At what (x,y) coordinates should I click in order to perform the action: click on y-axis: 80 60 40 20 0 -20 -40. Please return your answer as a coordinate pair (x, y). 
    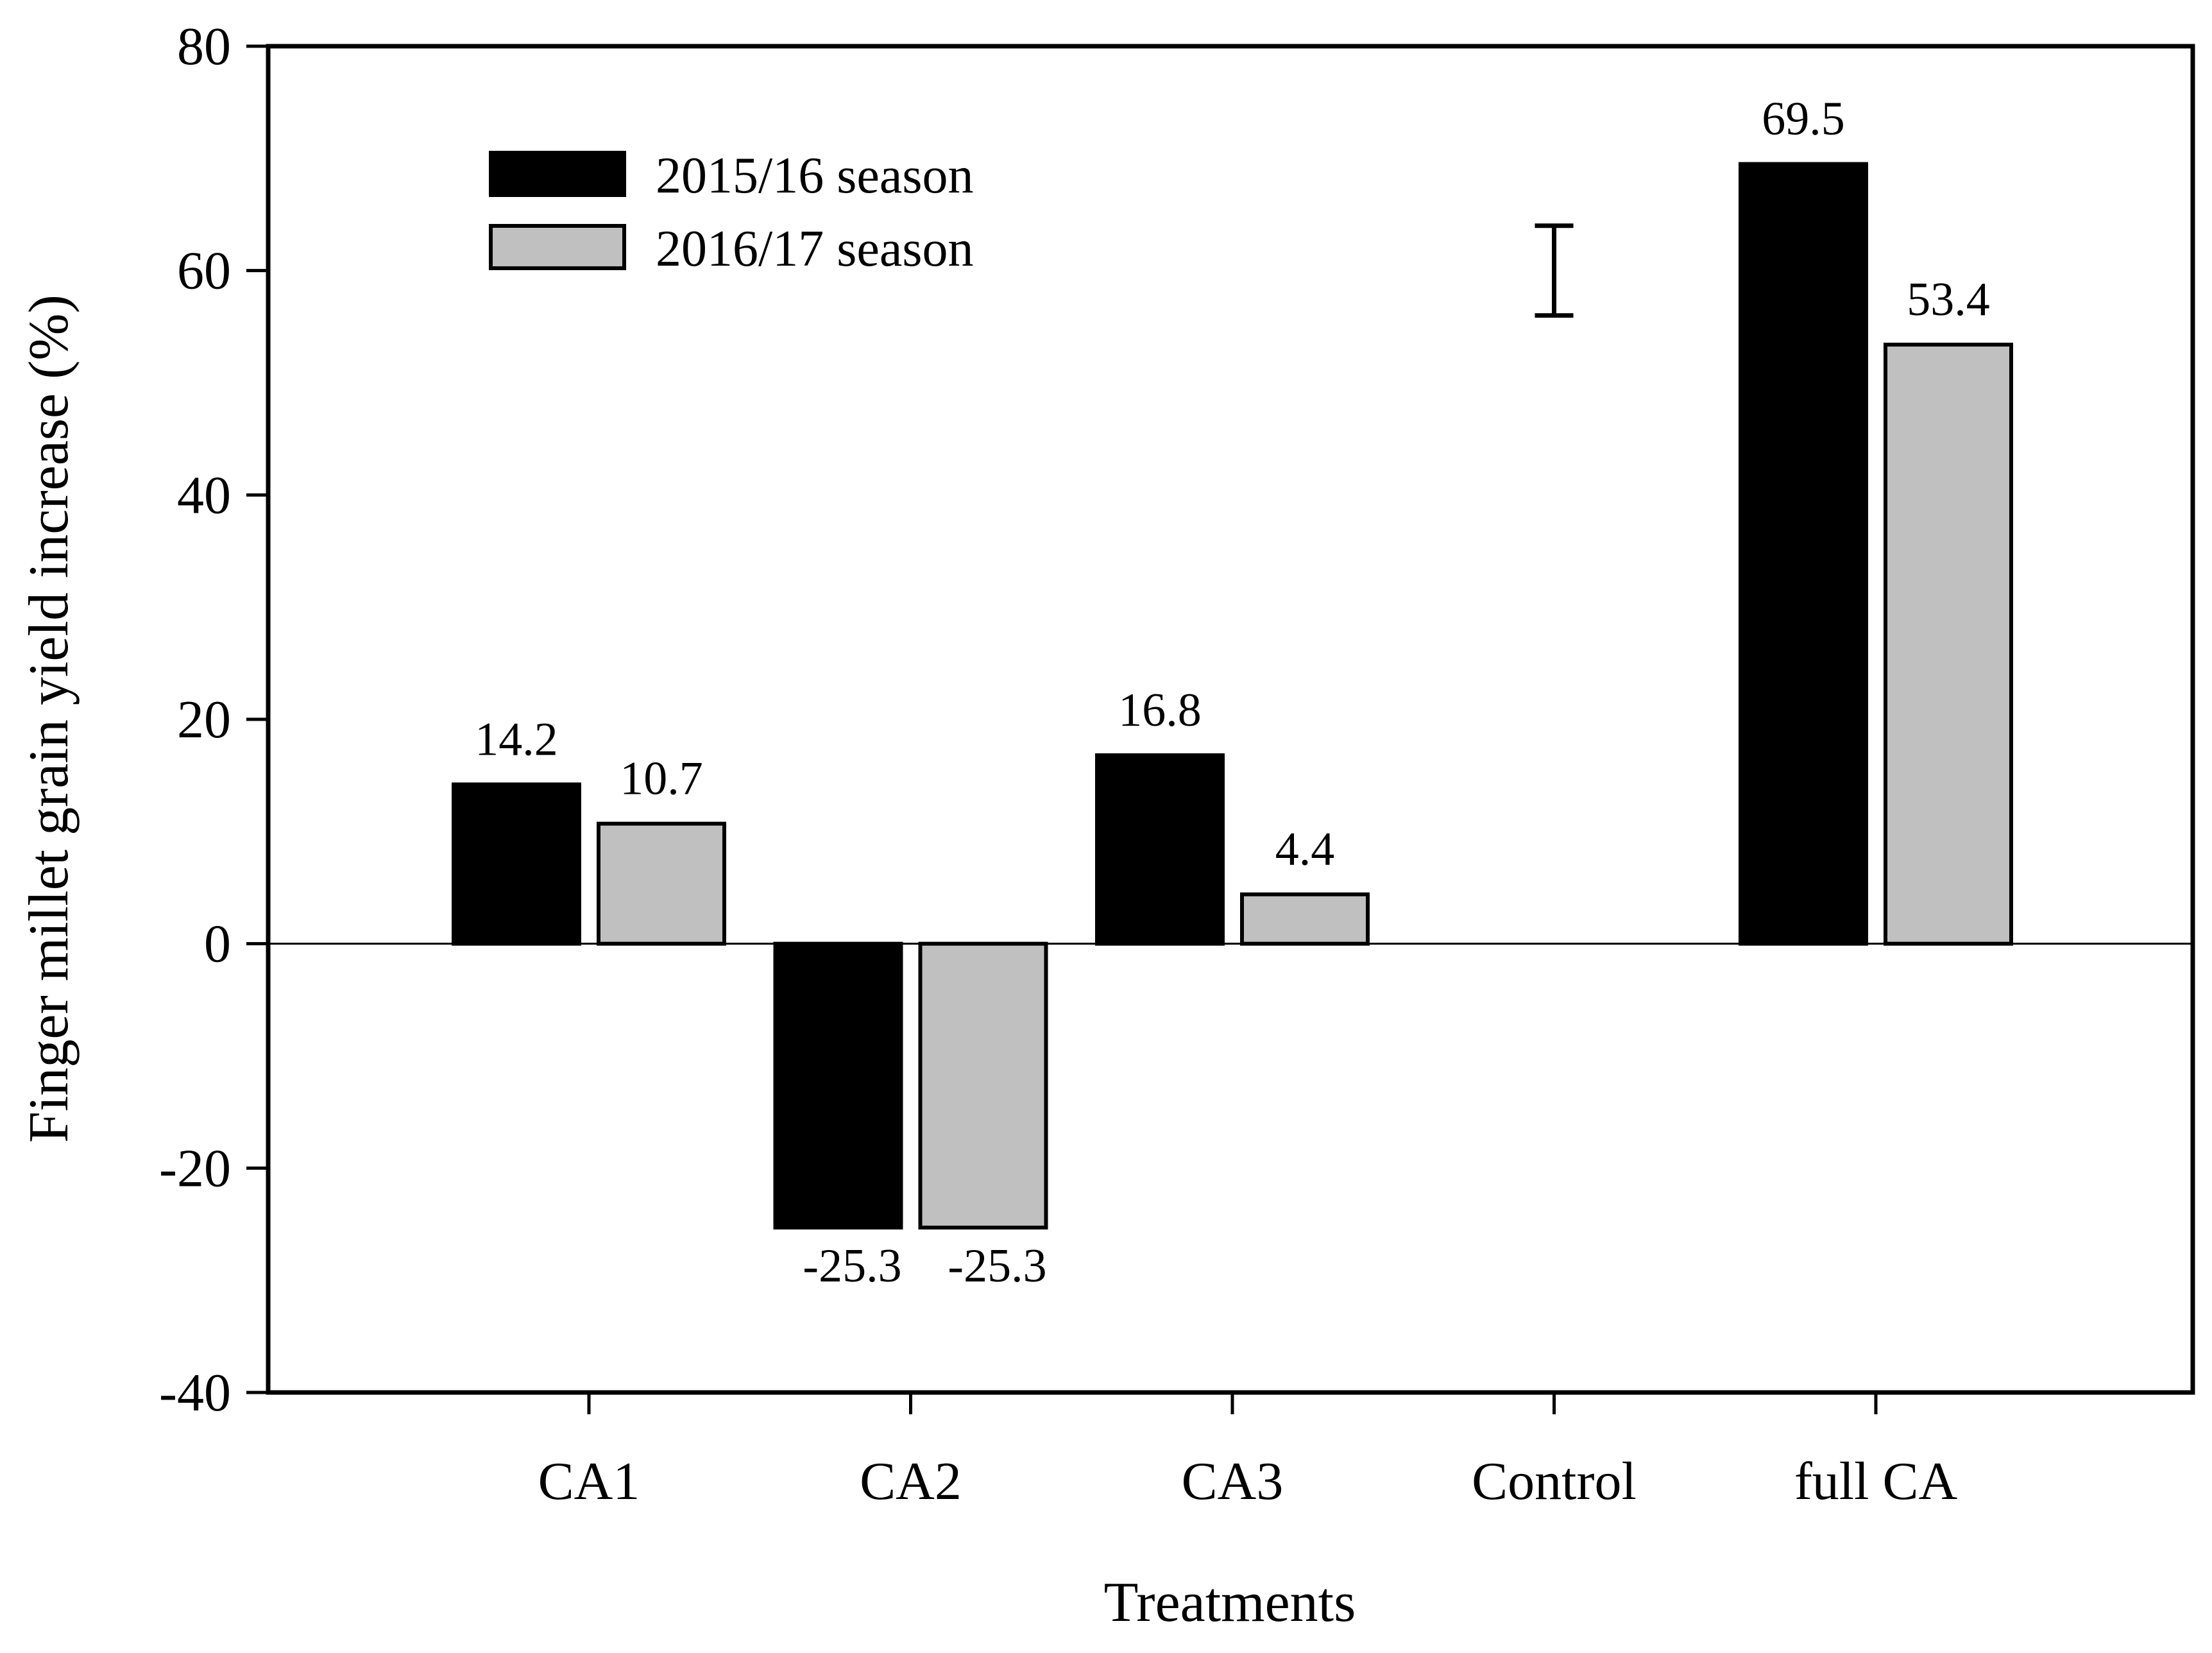
    Looking at the image, I should click on (213, 720).